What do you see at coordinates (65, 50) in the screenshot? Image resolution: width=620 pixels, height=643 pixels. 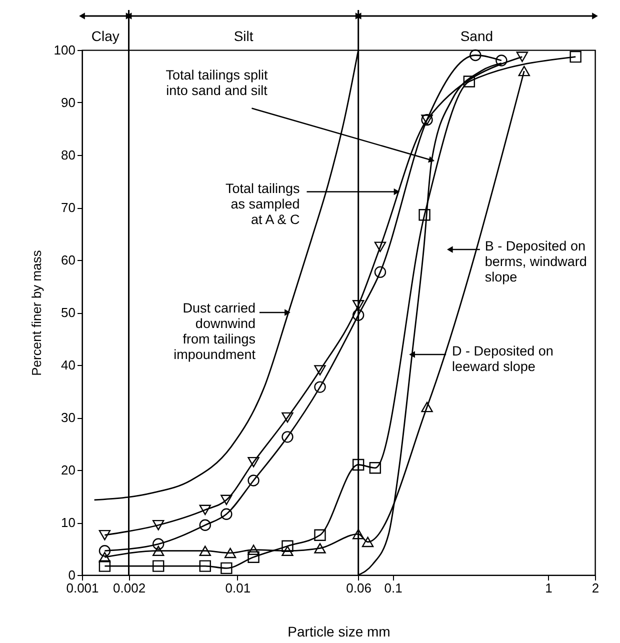 I see `y-tick-label: 100` at bounding box center [65, 50].